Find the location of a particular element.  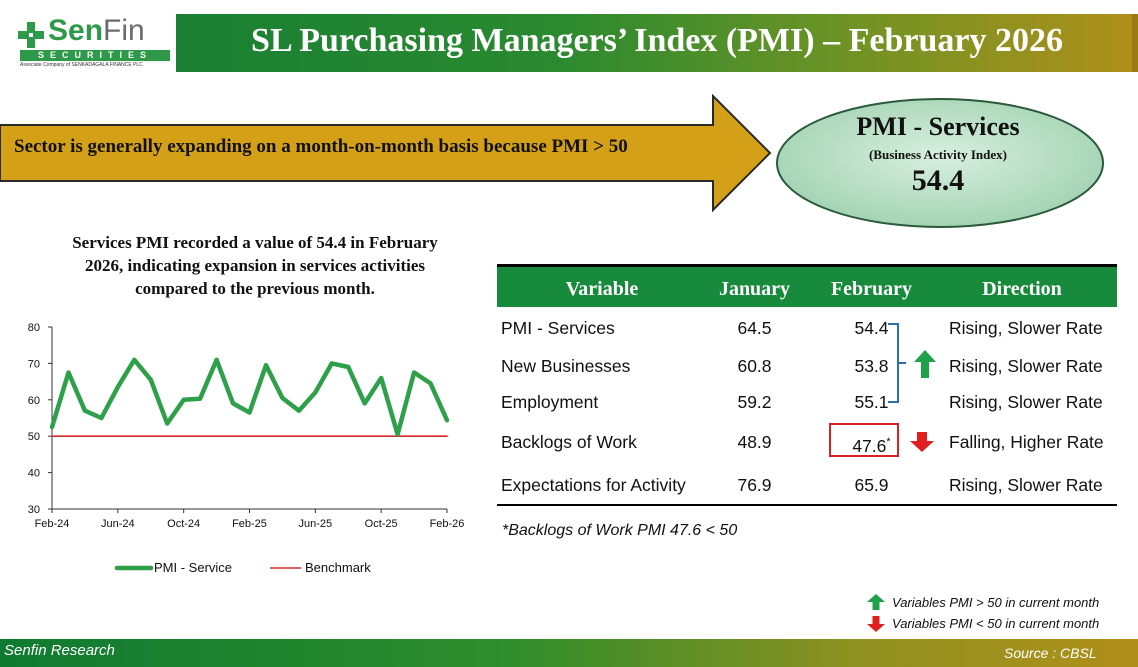

cell-january: 59.2 is located at coordinates (754, 402).